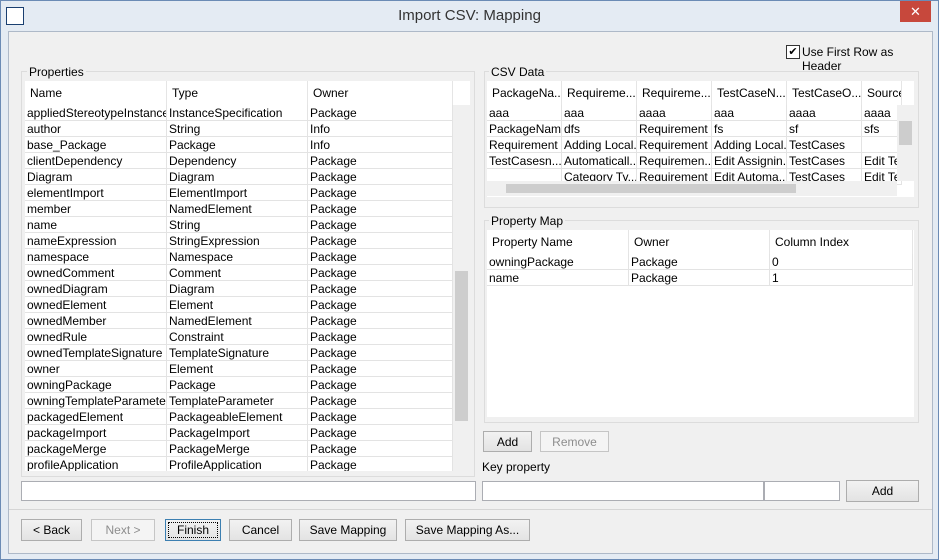 This screenshot has height=560, width=939. Describe the element at coordinates (96, 209) in the screenshot. I see `table-cell: member` at that location.